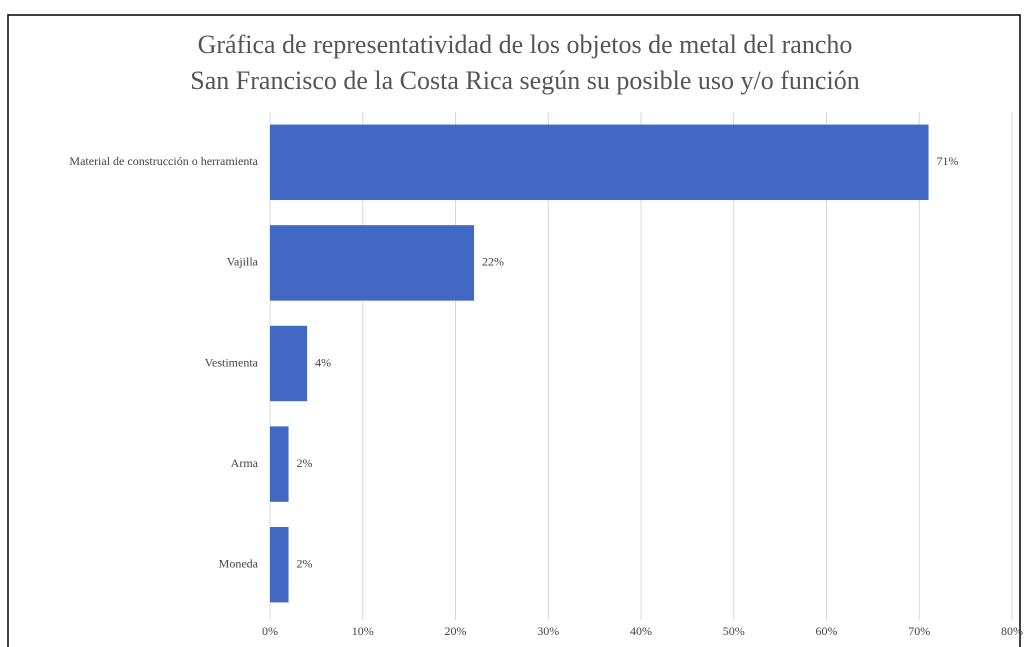 This screenshot has height=647, width=1026. I want to click on data-label: 22%, so click(493, 262).